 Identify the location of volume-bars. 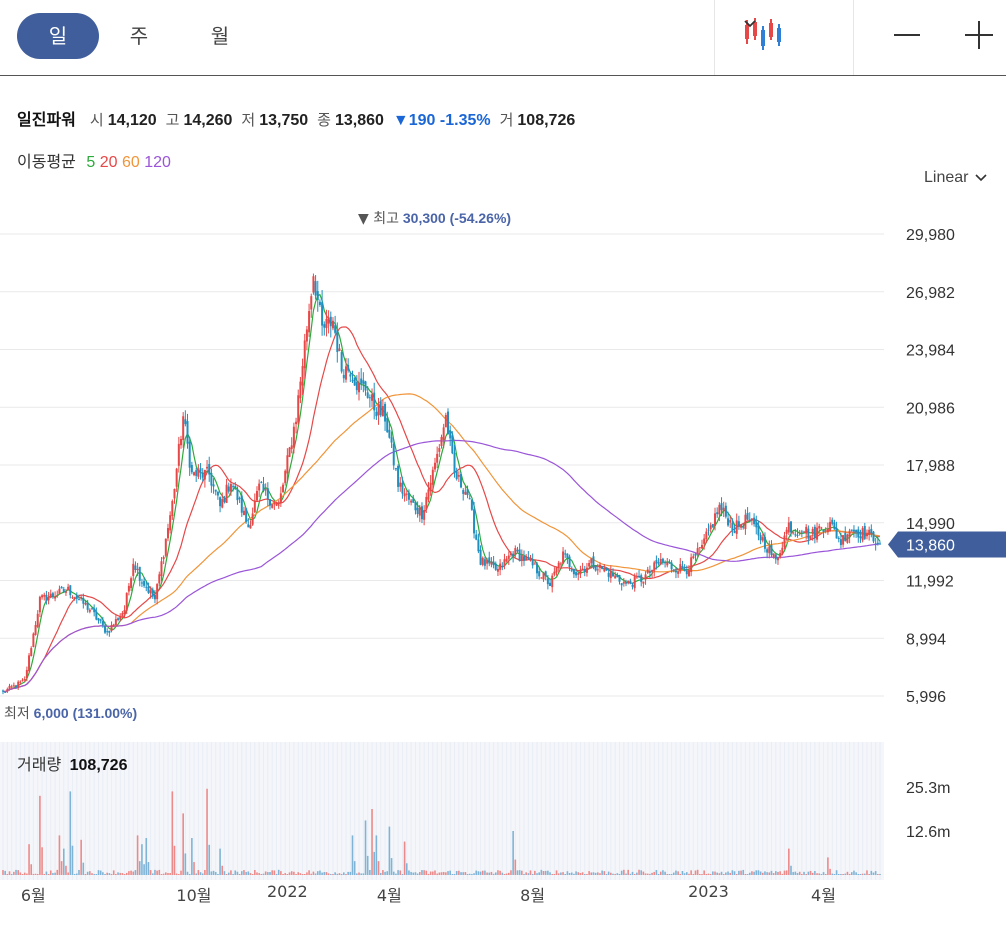
(441, 831).